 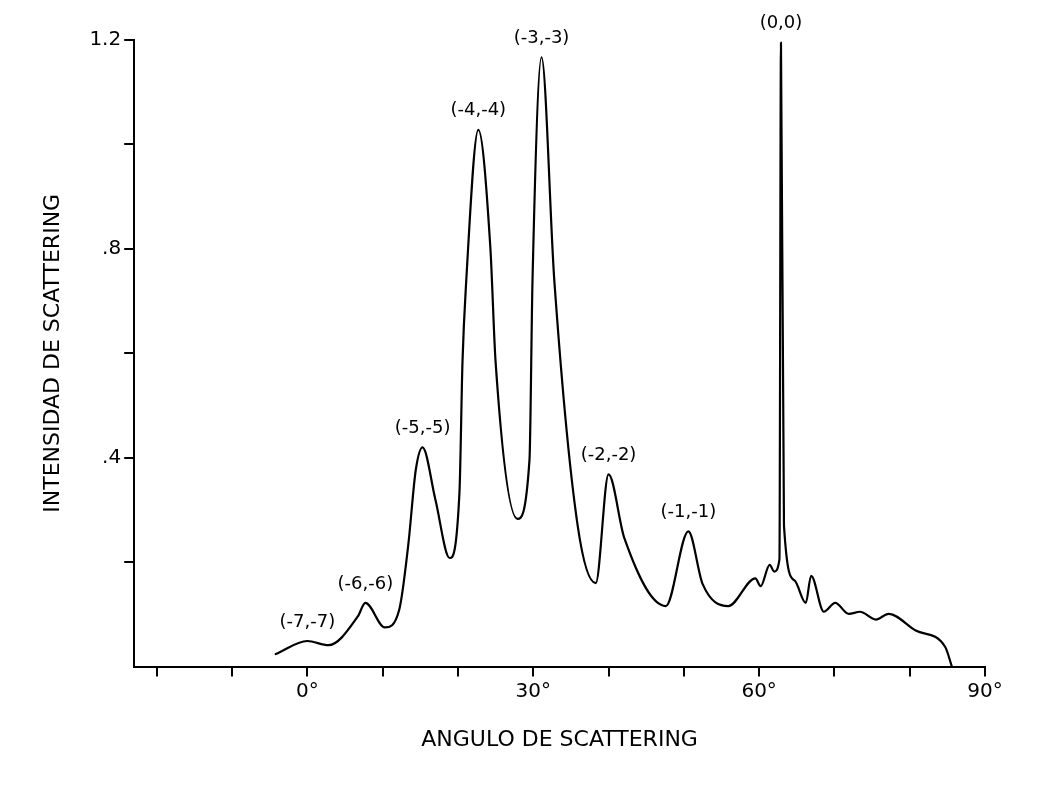 I want to click on annotation: (-4,-4), so click(x=478, y=109).